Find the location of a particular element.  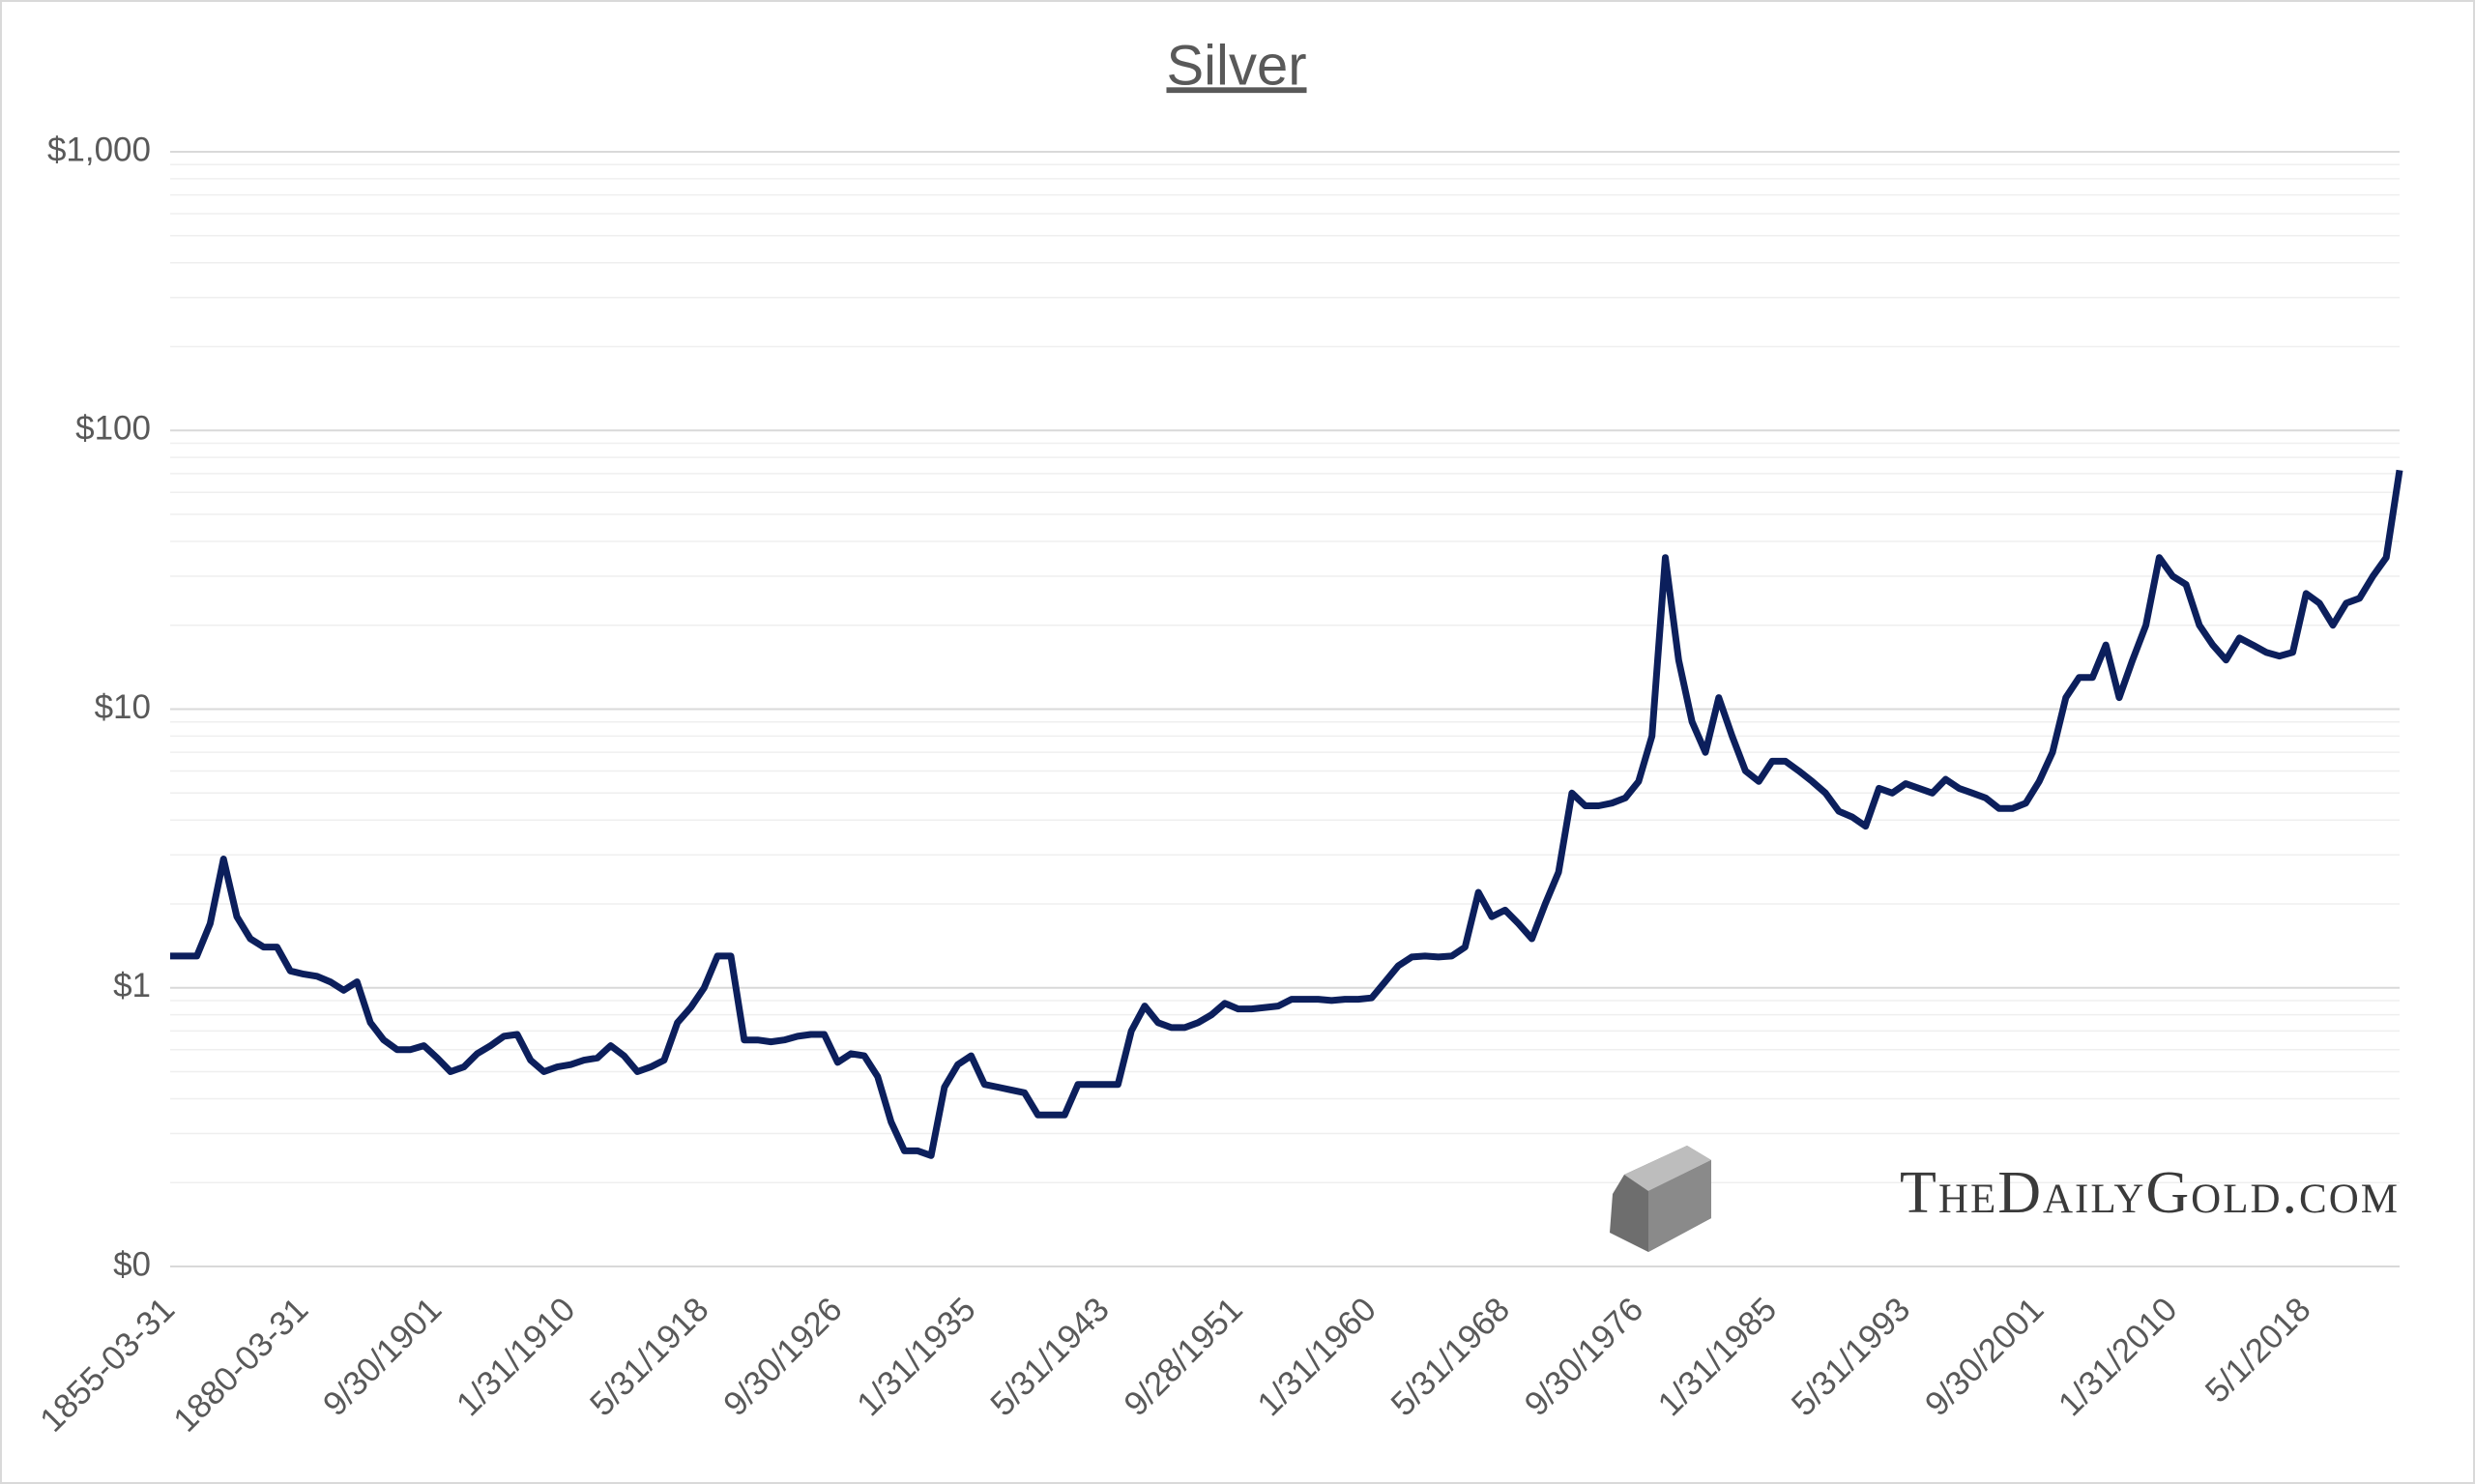

y-tick-label: $1,000 is located at coordinates (99, 149).